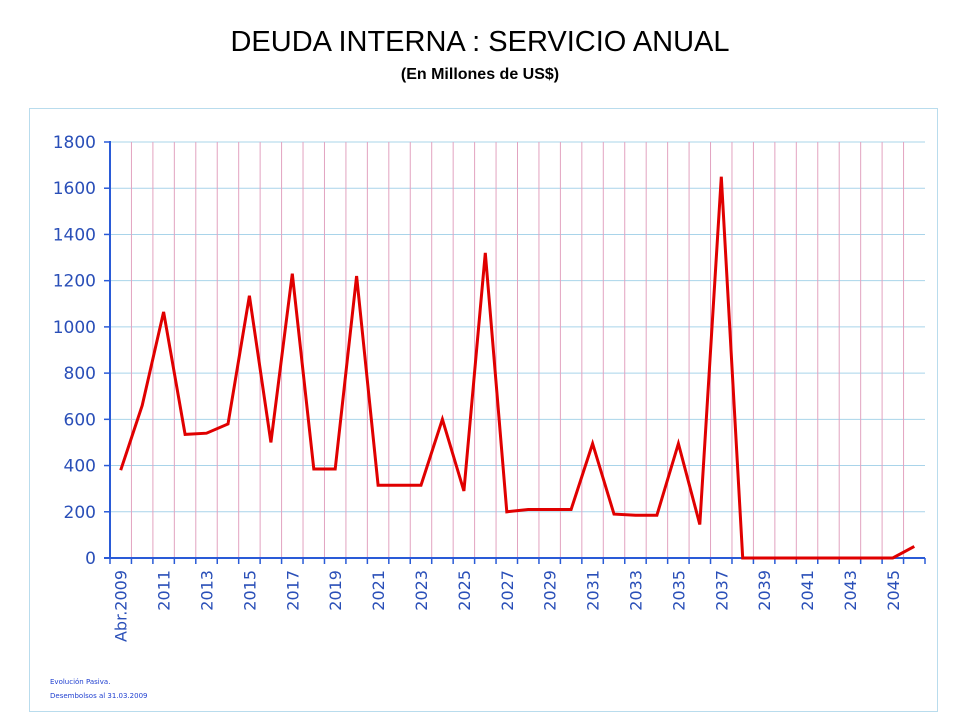 The width and height of the screenshot is (960, 720). What do you see at coordinates (74, 235) in the screenshot?
I see `y-tick-label: 1400` at bounding box center [74, 235].